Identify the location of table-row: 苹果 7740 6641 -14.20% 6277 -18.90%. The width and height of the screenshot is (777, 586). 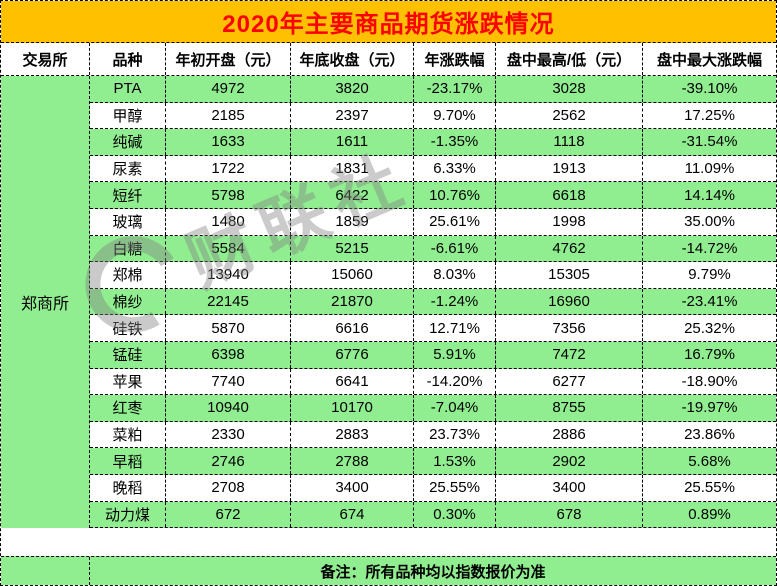
(433, 382).